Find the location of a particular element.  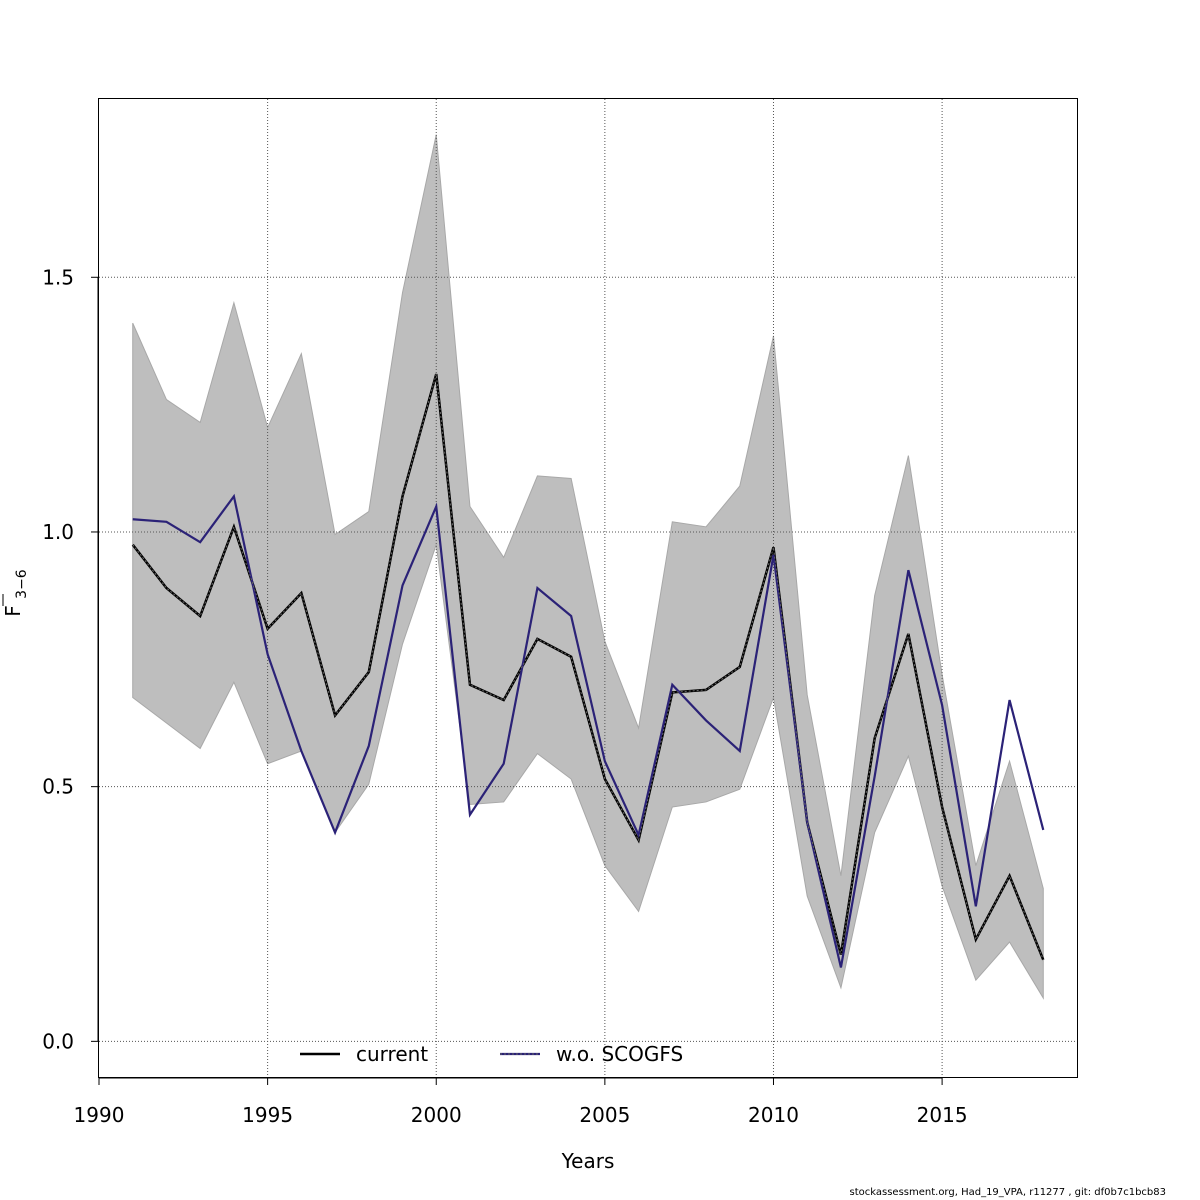

x-tick-label-1995: 1995 is located at coordinates (267, 1115).